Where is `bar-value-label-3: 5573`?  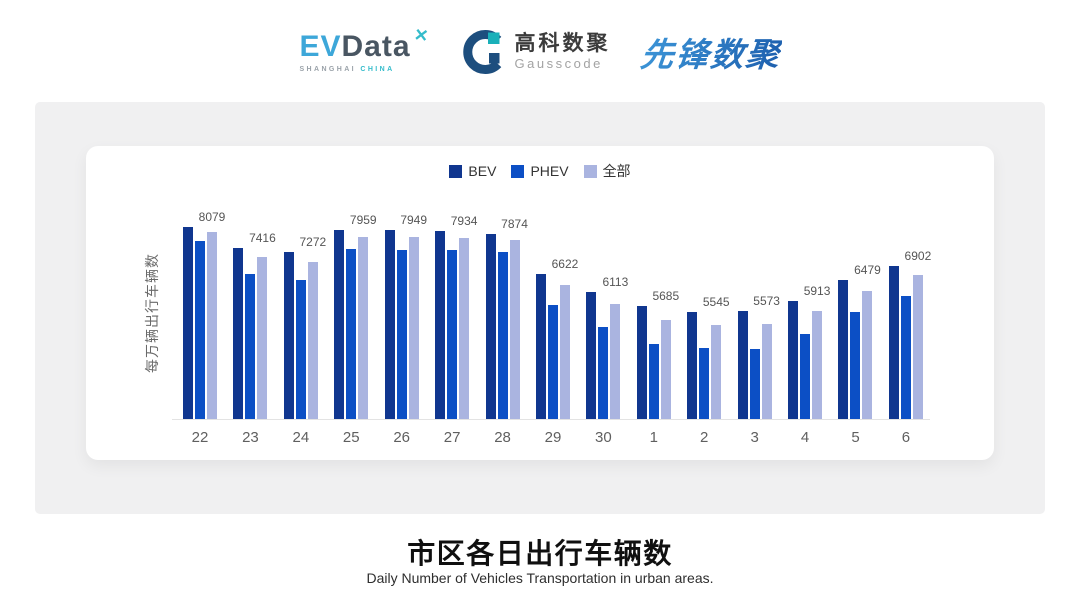 bar-value-label-3: 5573 is located at coordinates (766, 301).